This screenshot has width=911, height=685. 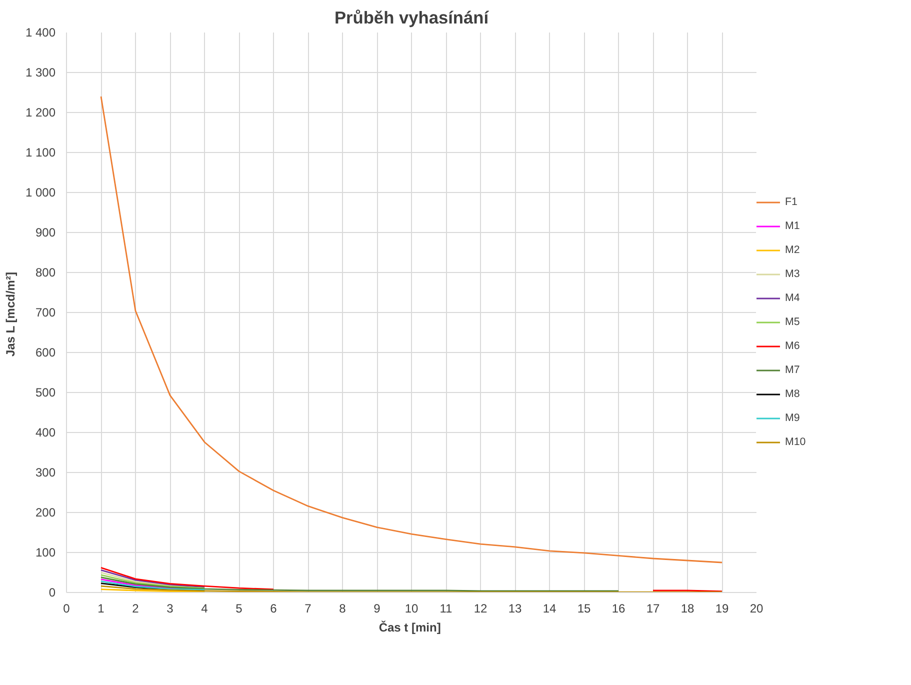 I want to click on x-tick-label: 5, so click(x=239, y=609).